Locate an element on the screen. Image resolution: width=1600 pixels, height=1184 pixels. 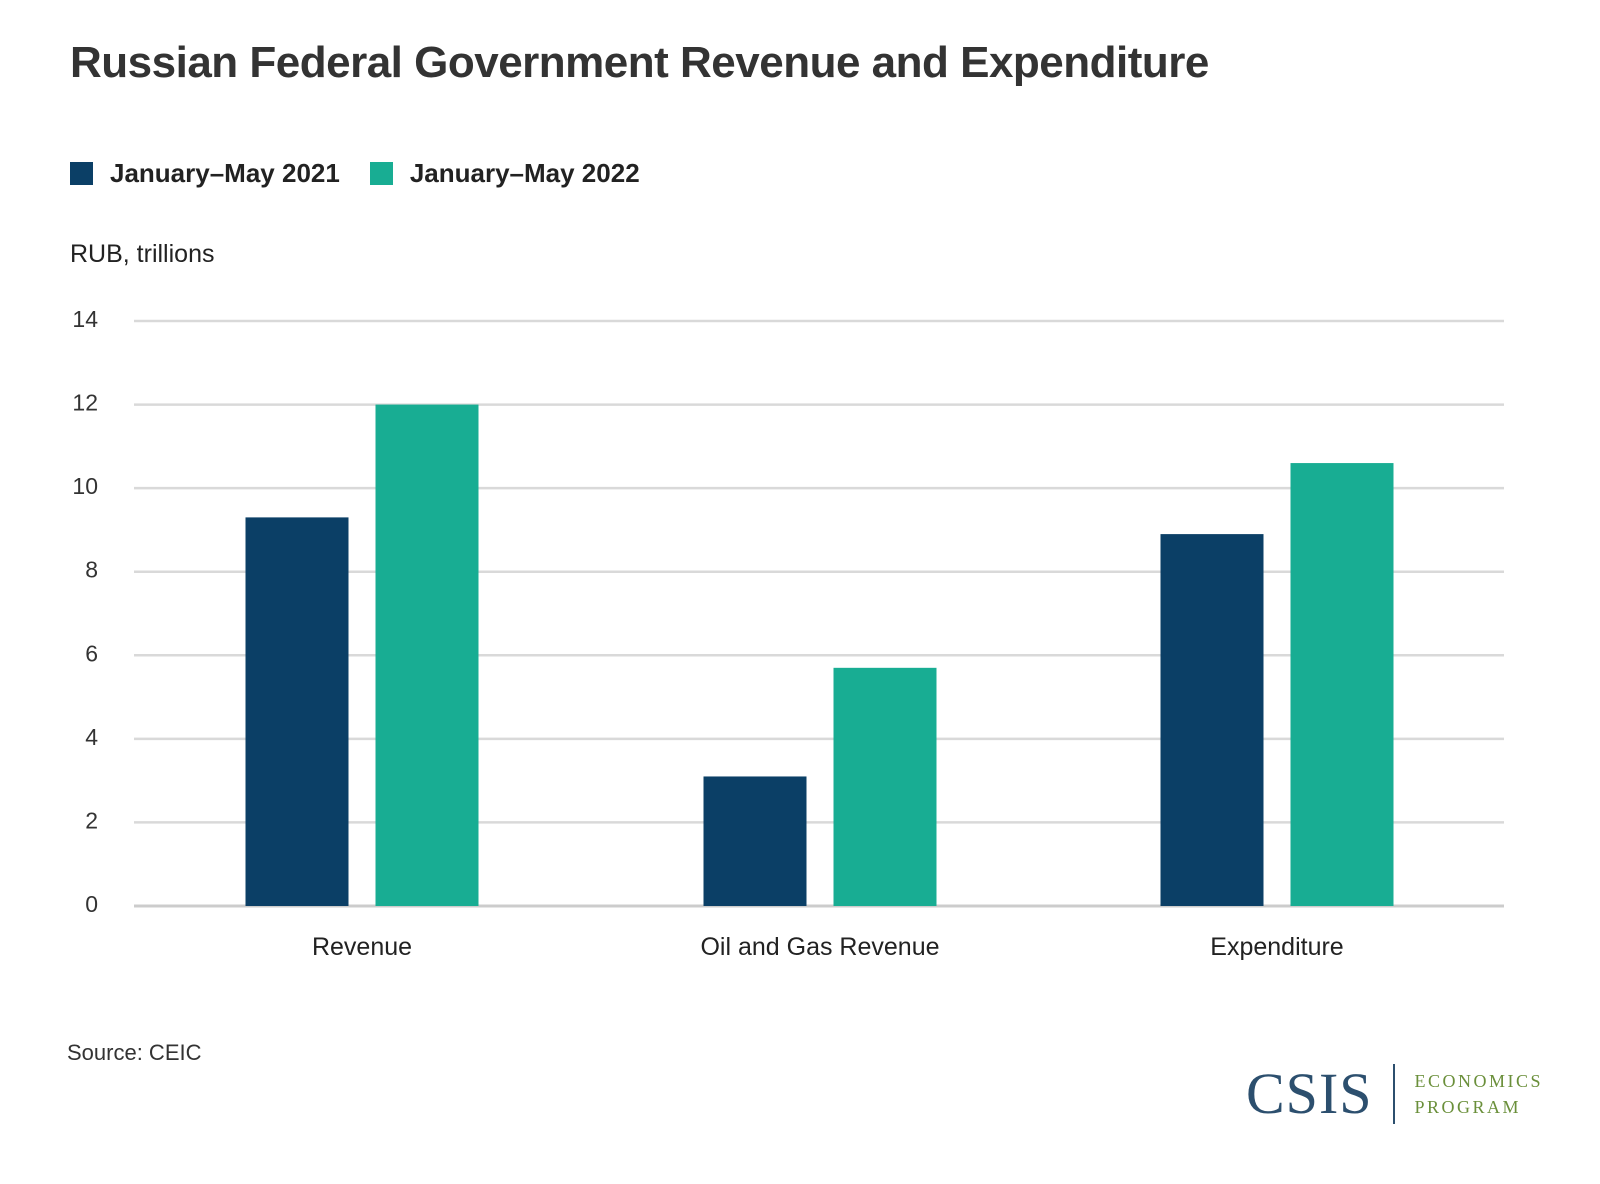
legend: January–May 2021 January–May 2022 is located at coordinates (370, 173).